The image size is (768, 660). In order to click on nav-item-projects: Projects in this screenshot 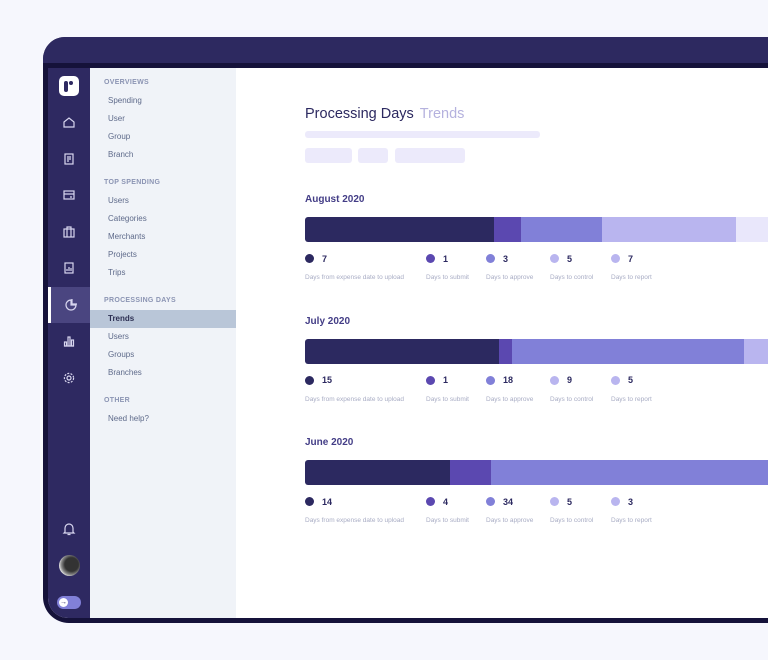, I will do `click(122, 254)`.